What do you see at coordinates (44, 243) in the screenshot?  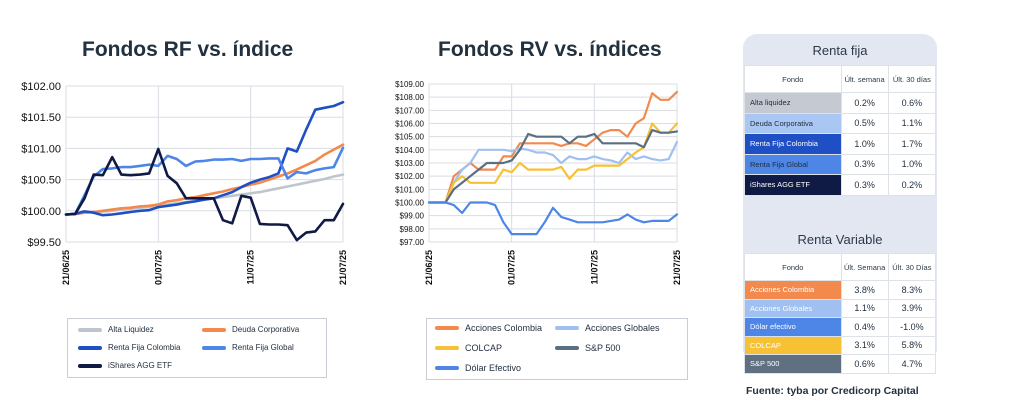 I see `y-tick-label: $99.50` at bounding box center [44, 243].